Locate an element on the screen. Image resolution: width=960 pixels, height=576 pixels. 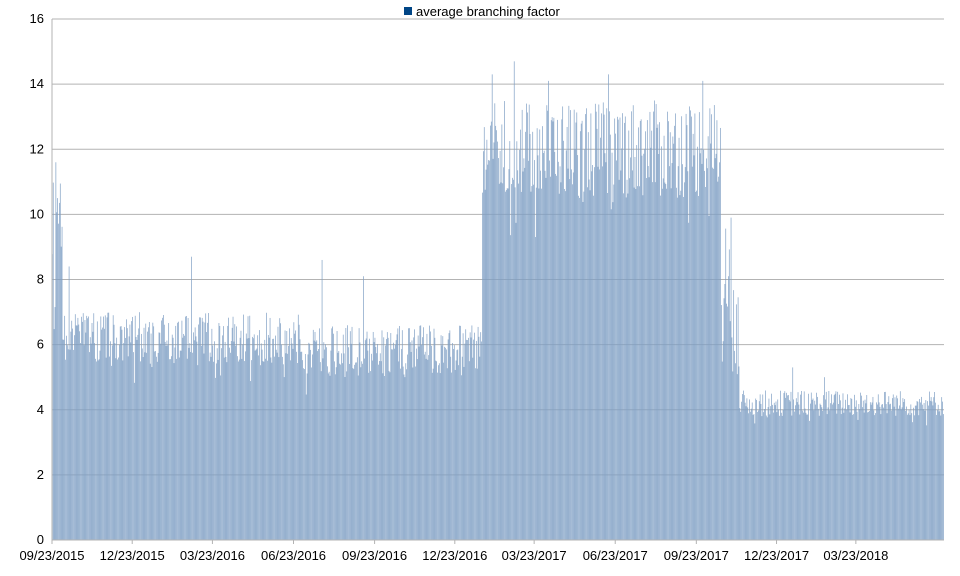
y-tick-label: 4 is located at coordinates (40, 409).